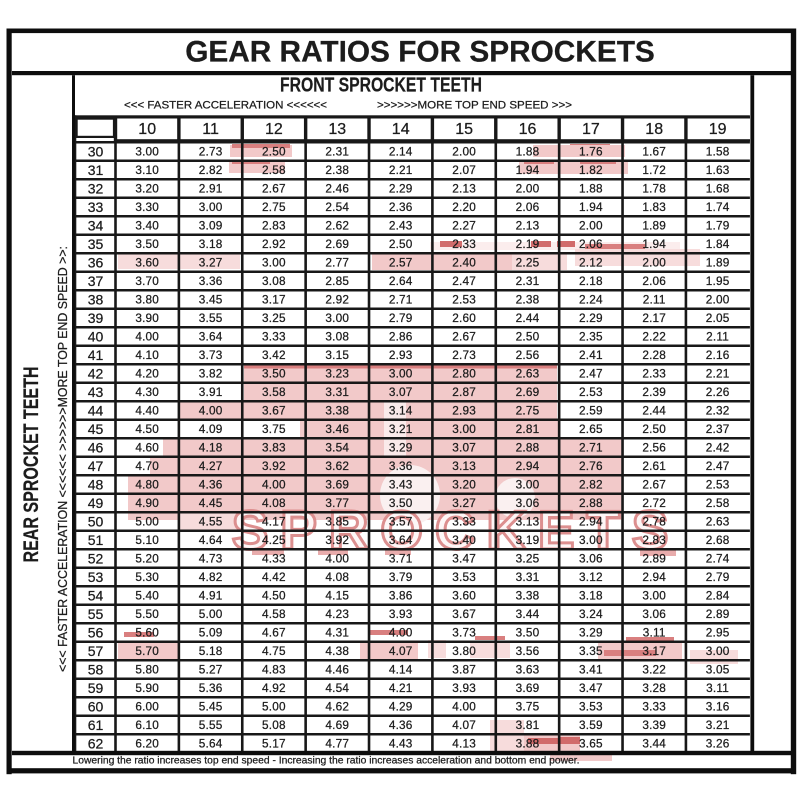 The image size is (800, 800). Describe the element at coordinates (225, 106) in the screenshot. I see `svg-text:<<< FASTER ACCELERATION <<<<<: <<< FASTER ACCELERATION <<<<<<` at that location.